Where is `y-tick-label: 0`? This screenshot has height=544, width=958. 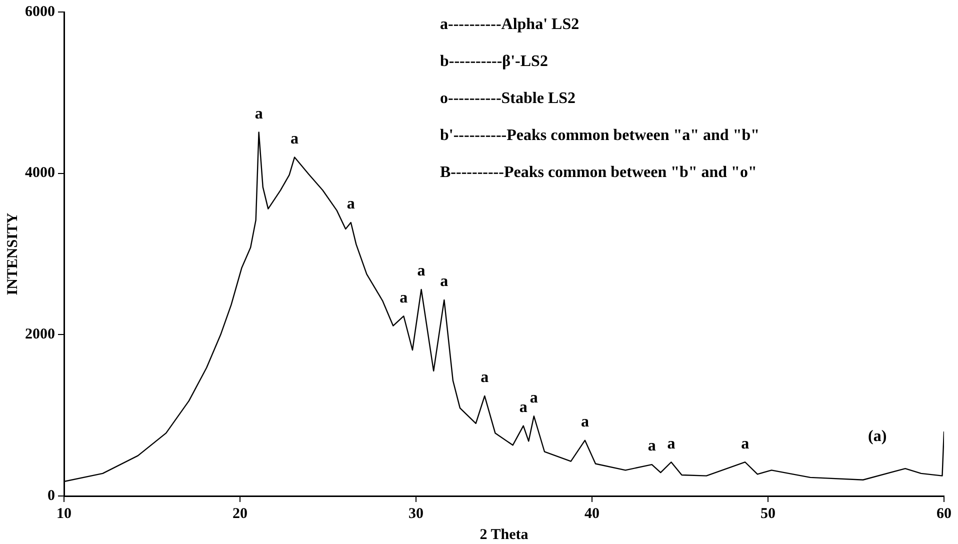 y-tick-label: 0 is located at coordinates (51, 496).